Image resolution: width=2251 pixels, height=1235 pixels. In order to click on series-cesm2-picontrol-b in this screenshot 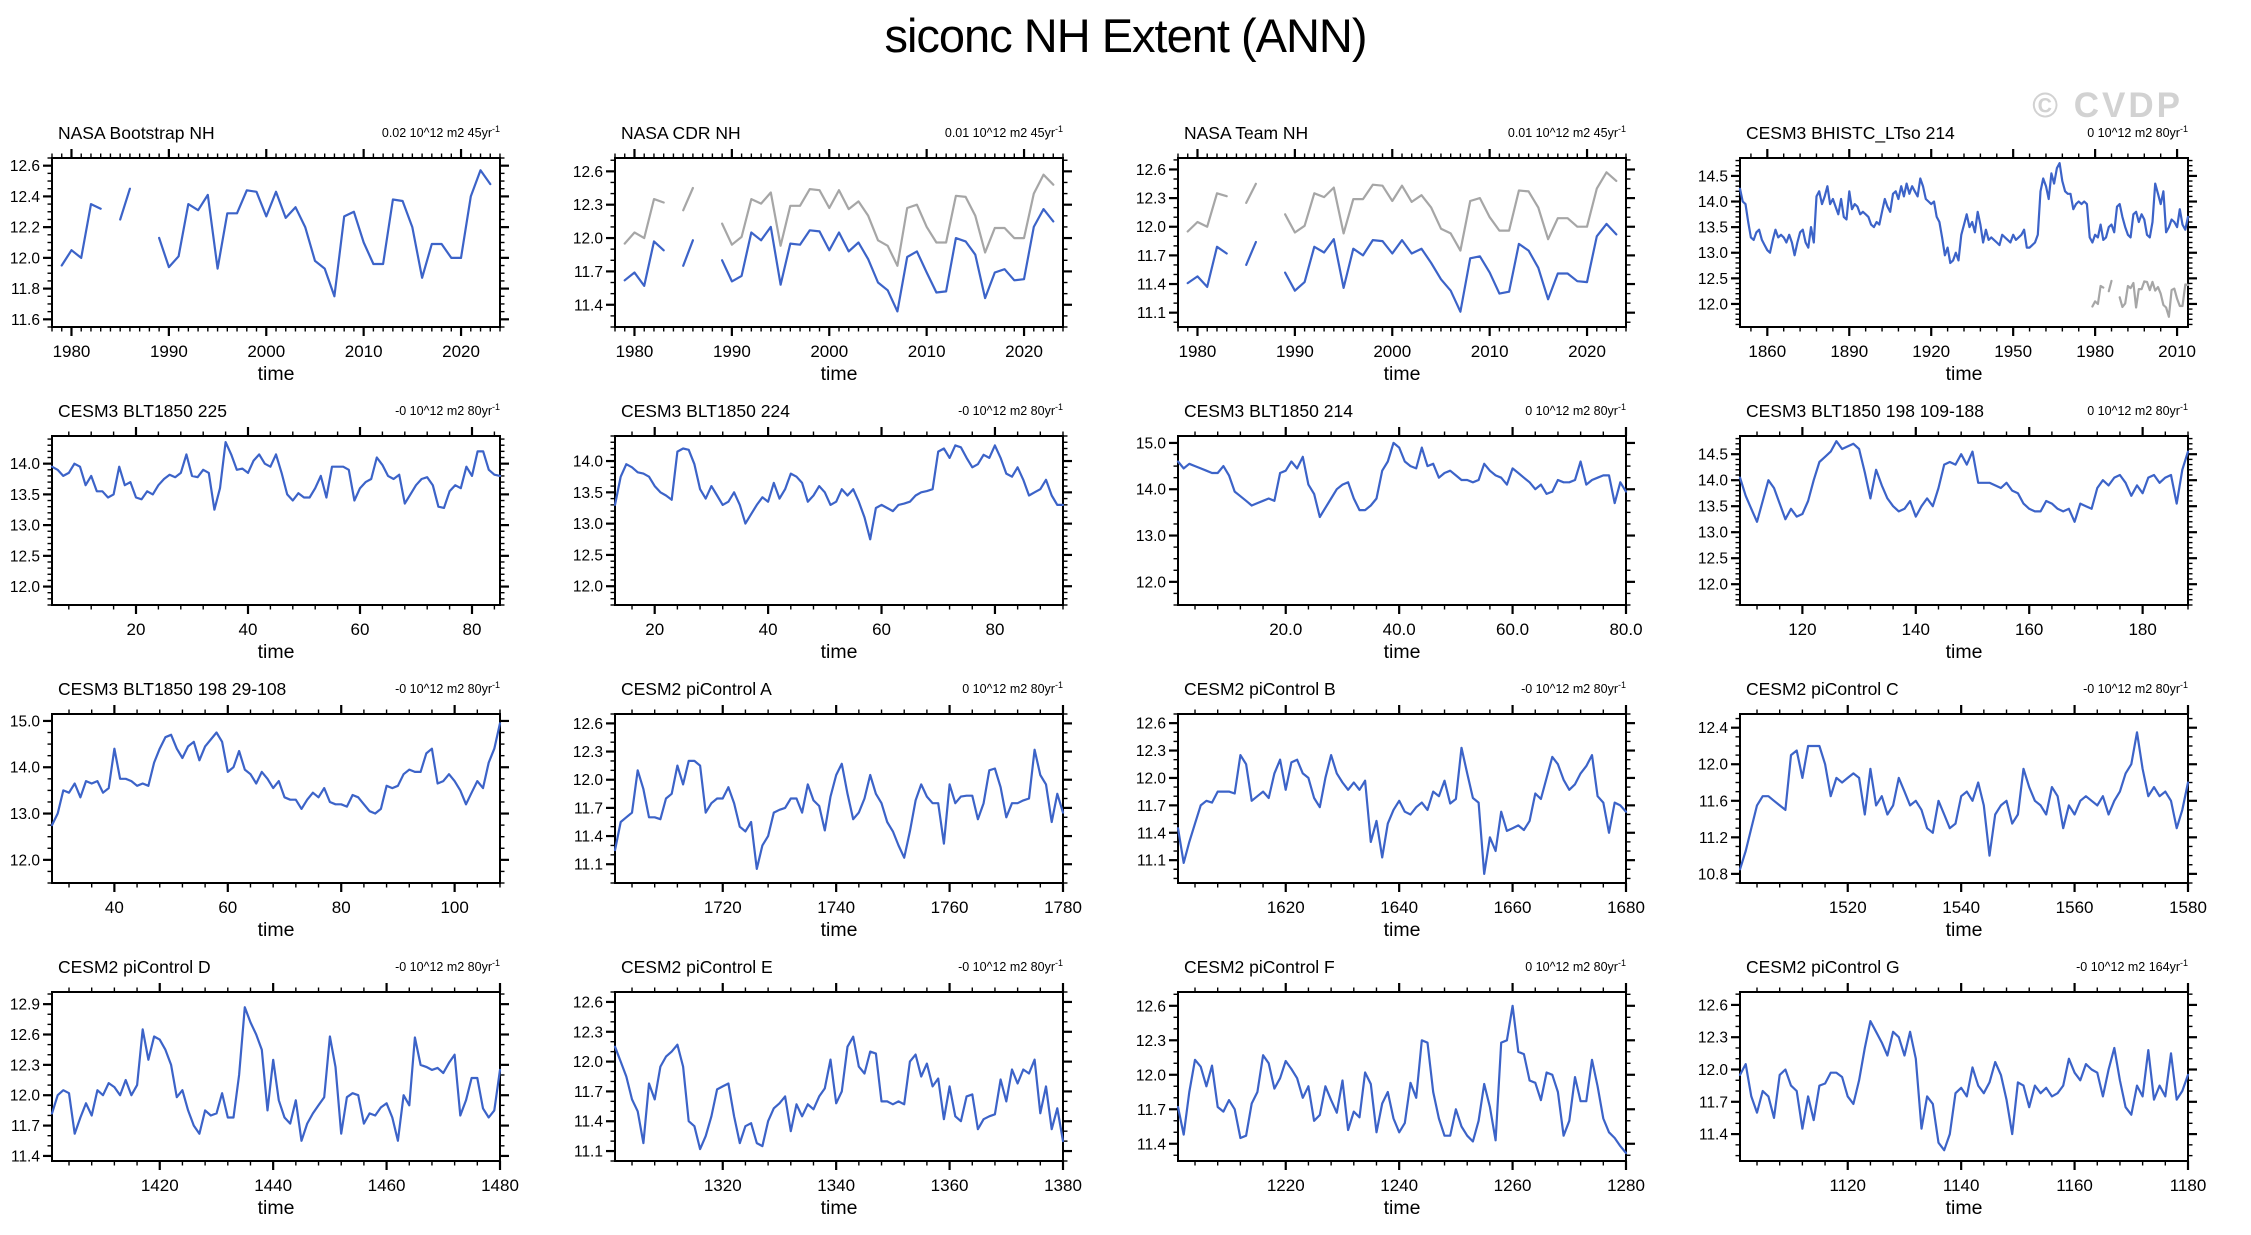, I will do `click(1401, 810)`.